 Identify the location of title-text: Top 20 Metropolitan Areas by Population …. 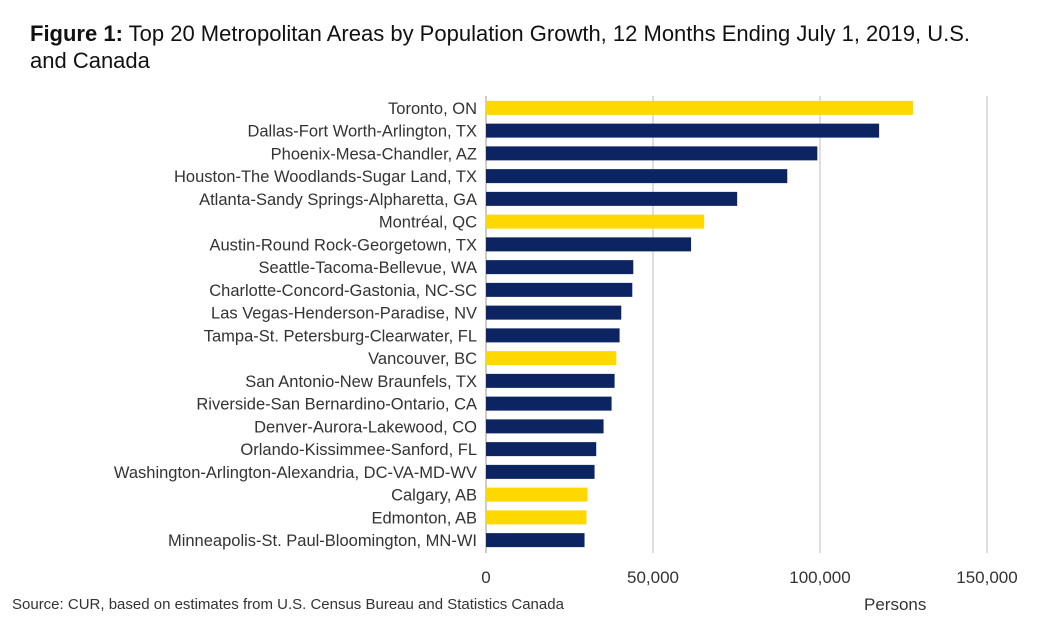
(500, 47).